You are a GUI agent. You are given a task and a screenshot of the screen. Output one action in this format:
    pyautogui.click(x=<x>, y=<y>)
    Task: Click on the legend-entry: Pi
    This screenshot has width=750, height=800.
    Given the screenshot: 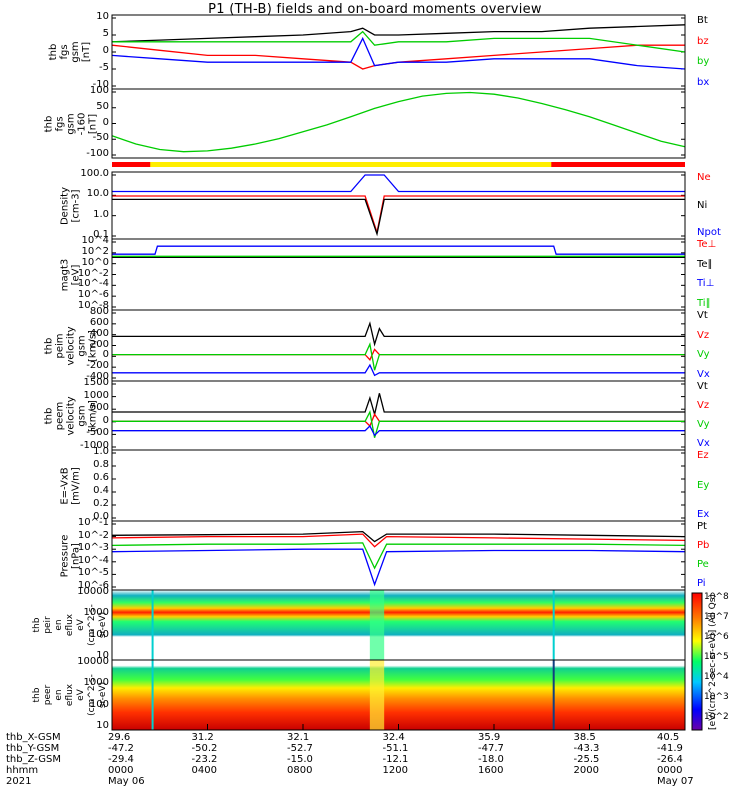 What is the action you would take?
    pyautogui.click(x=701, y=583)
    